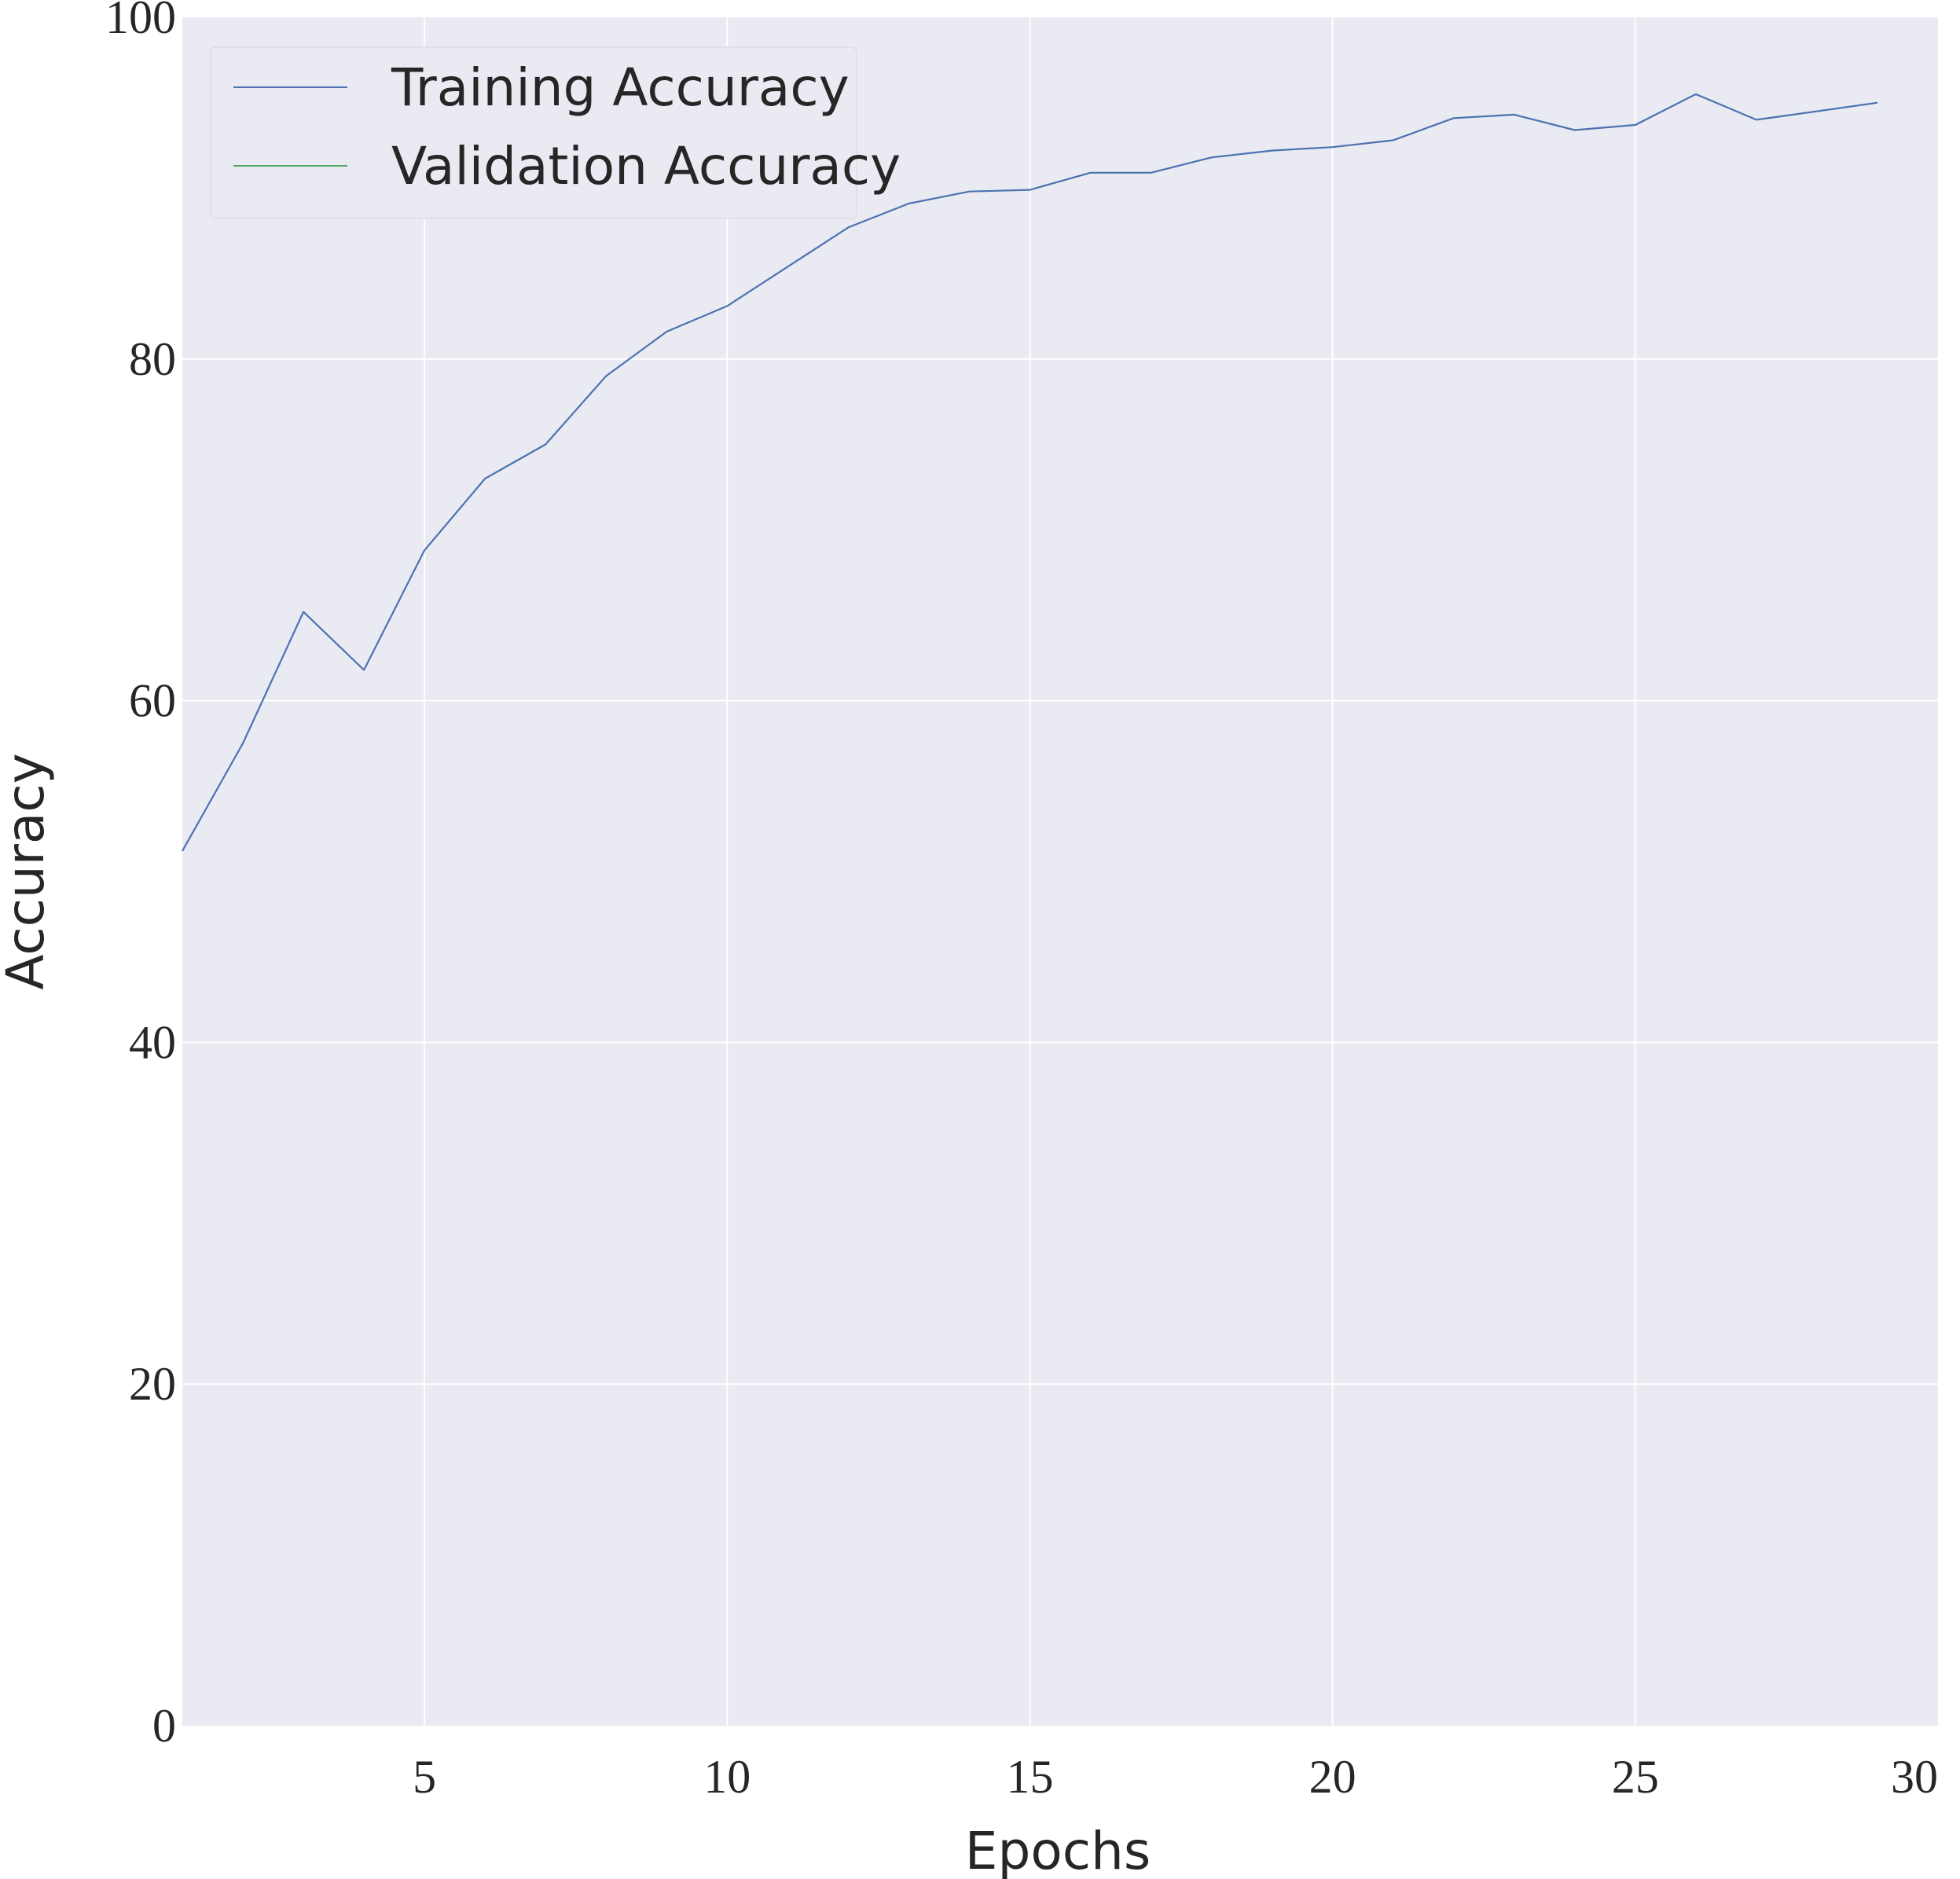  What do you see at coordinates (153, 701) in the screenshot?
I see `y-tick-label: 60` at bounding box center [153, 701].